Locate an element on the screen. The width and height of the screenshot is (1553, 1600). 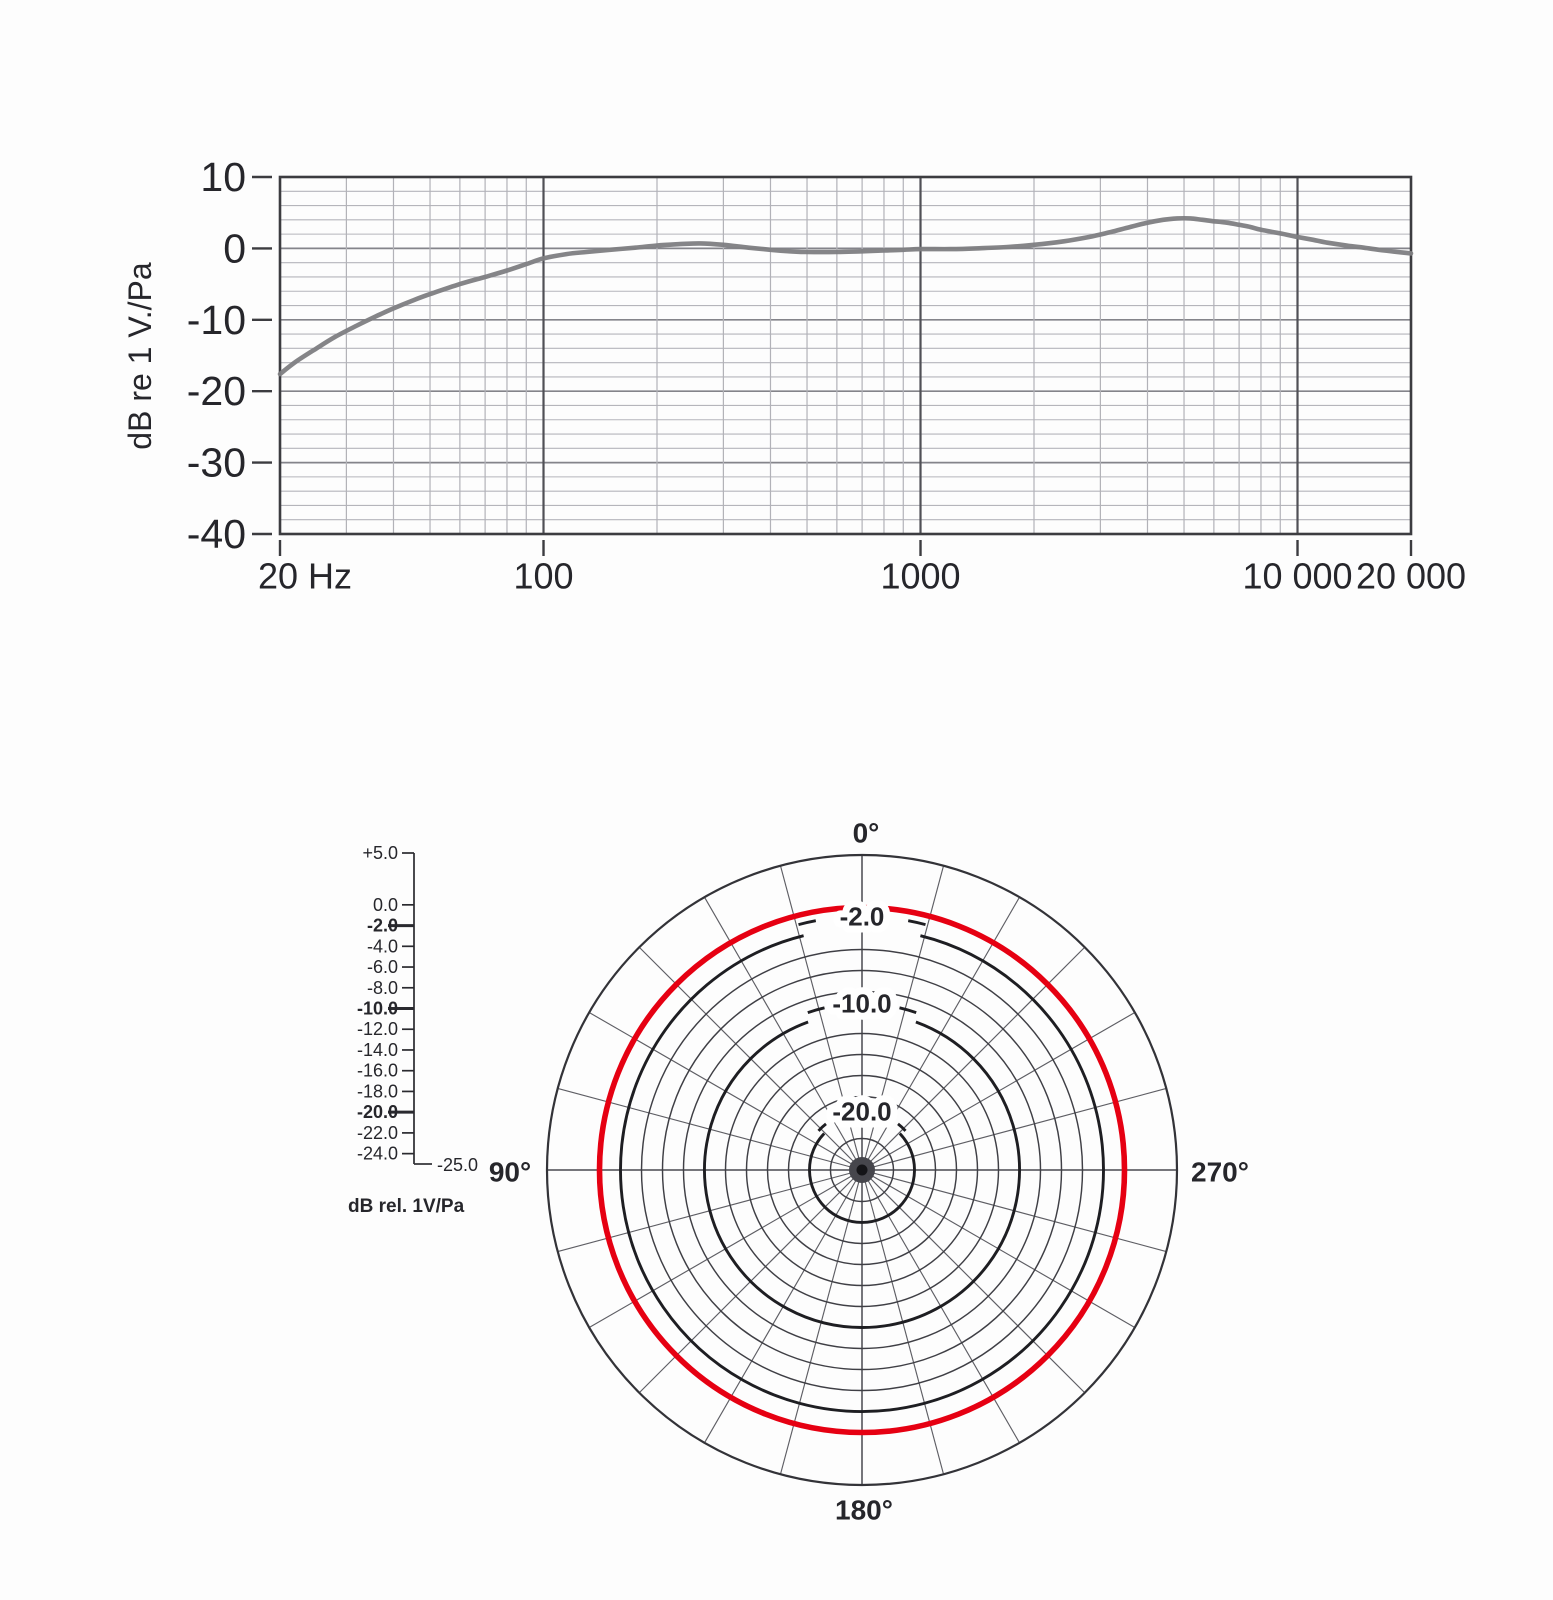
polar-scale-tick-label: -24.0 is located at coordinates (377, 1154).